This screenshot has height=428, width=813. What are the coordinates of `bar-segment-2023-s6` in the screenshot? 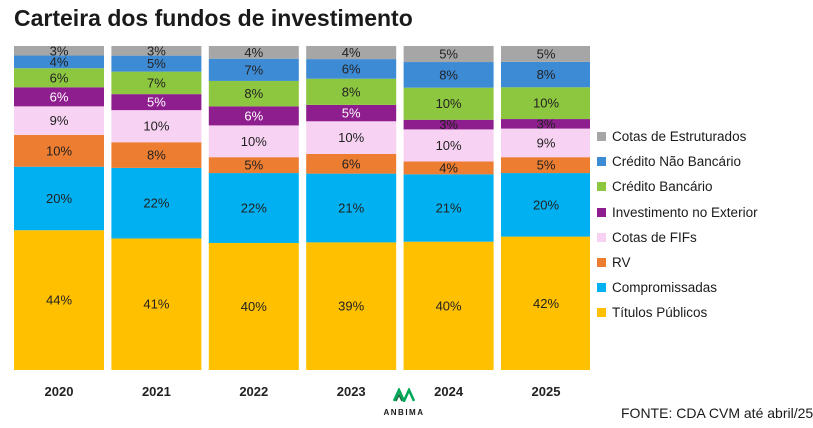 It's located at (351, 69).